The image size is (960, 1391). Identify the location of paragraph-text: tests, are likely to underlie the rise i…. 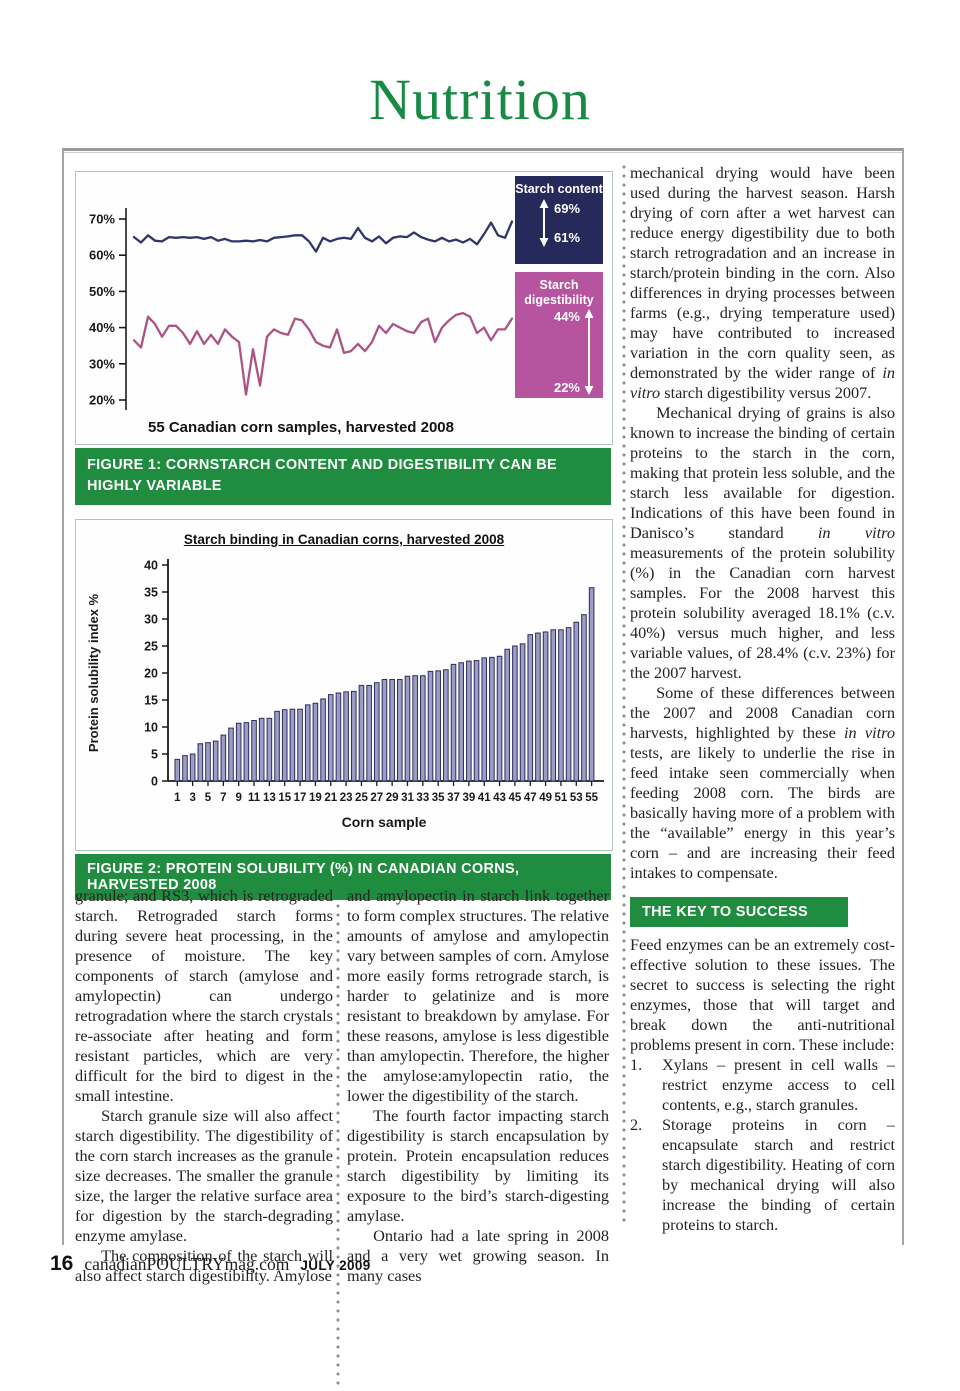
(762, 812).